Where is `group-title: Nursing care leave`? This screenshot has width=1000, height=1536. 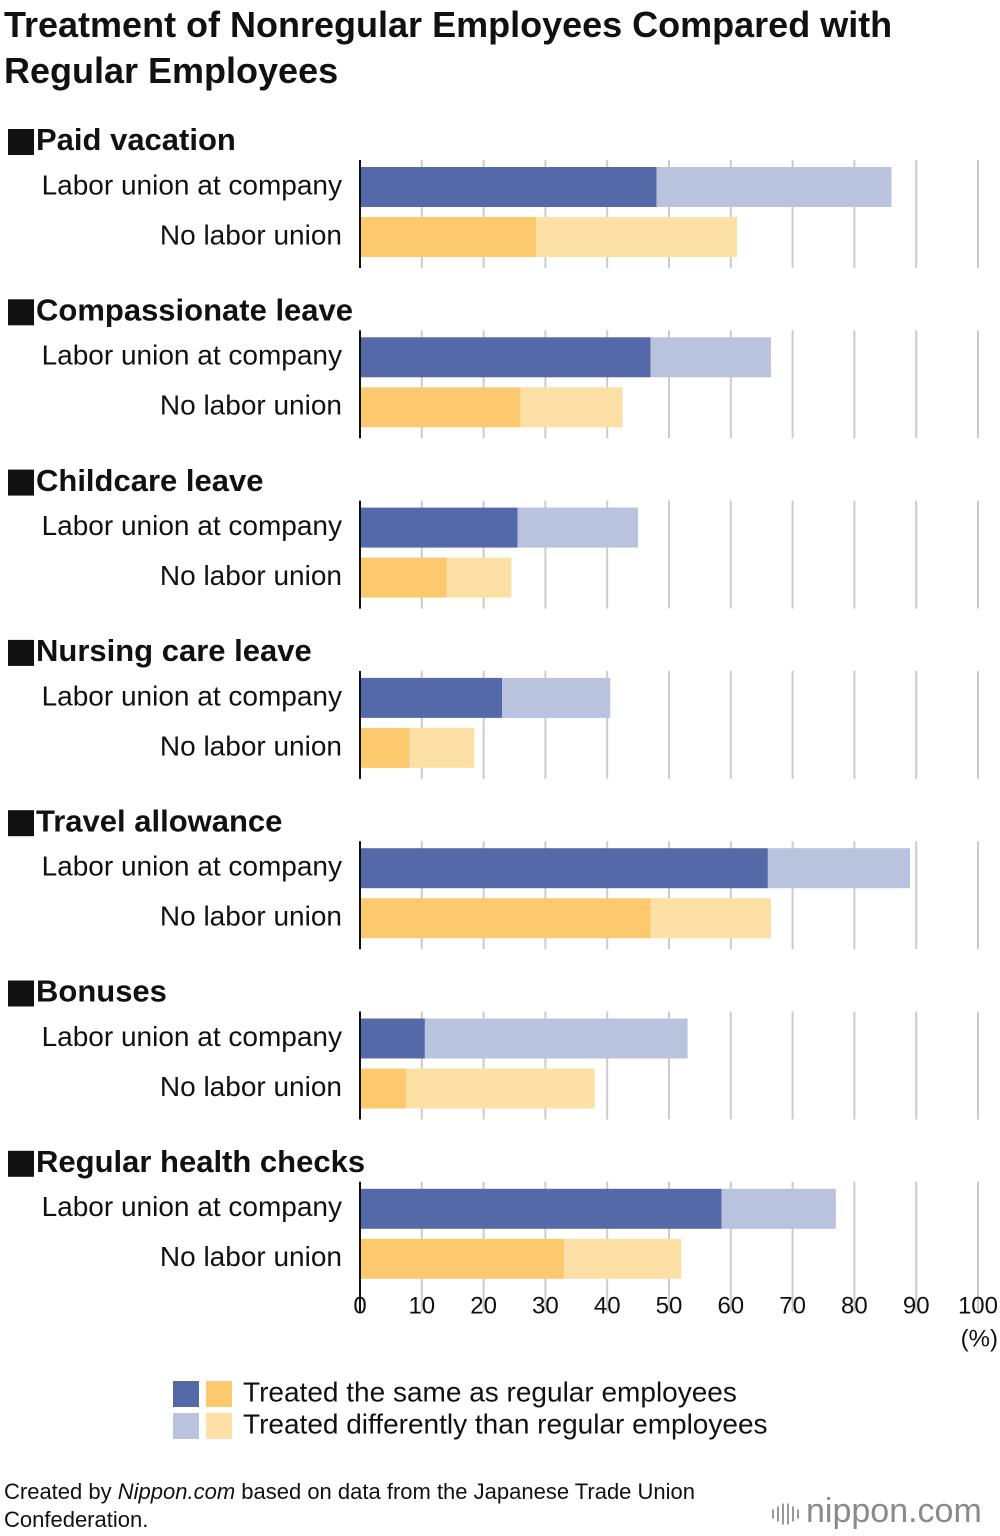 group-title: Nursing care leave is located at coordinates (174, 650).